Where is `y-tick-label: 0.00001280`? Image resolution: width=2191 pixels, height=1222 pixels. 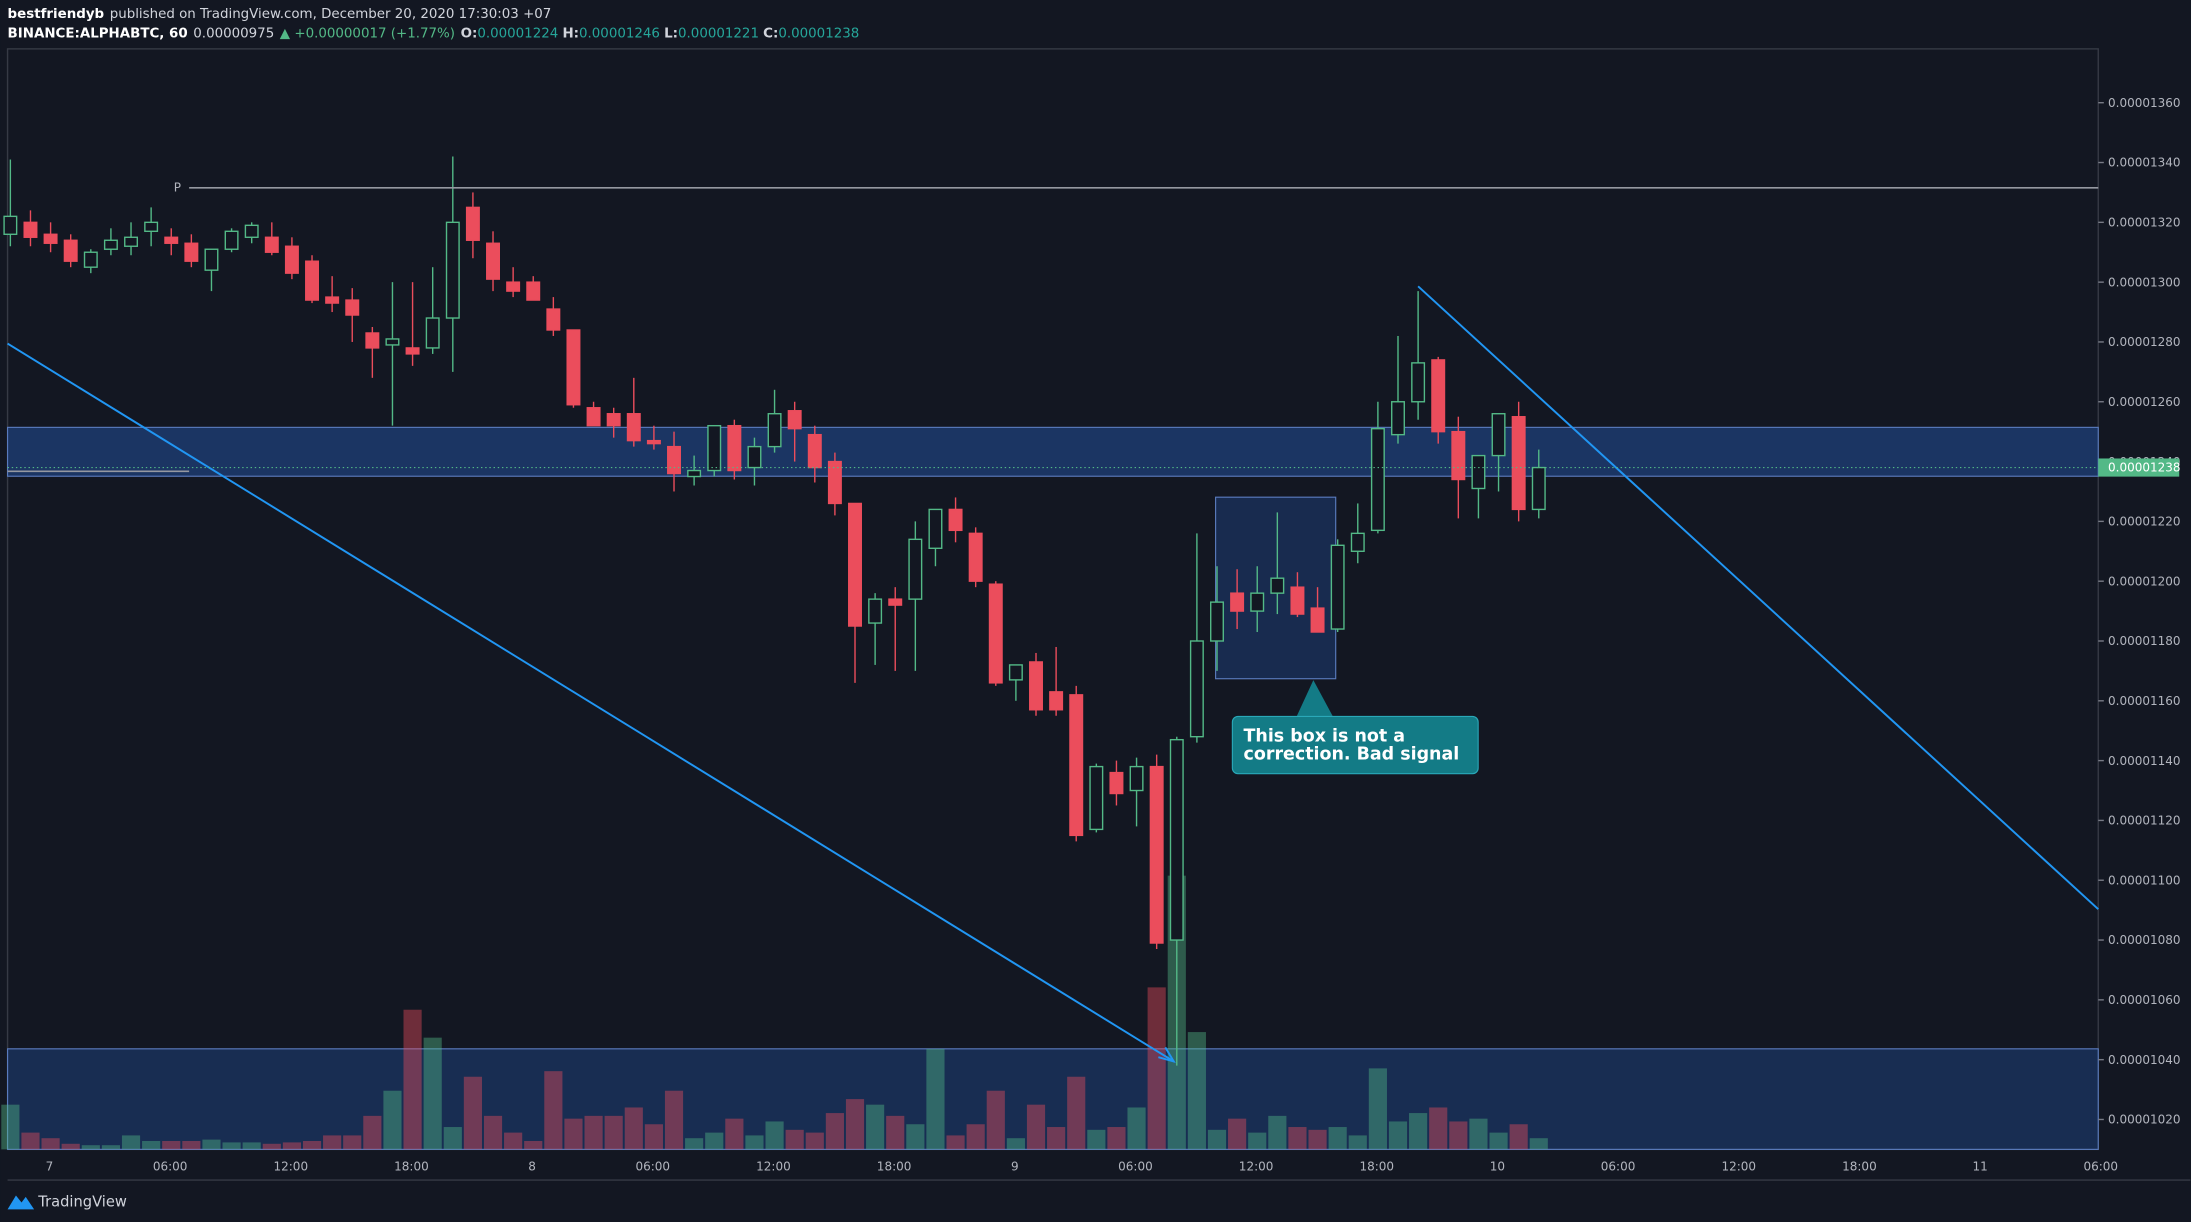 y-tick-label: 0.00001280 is located at coordinates (2144, 342).